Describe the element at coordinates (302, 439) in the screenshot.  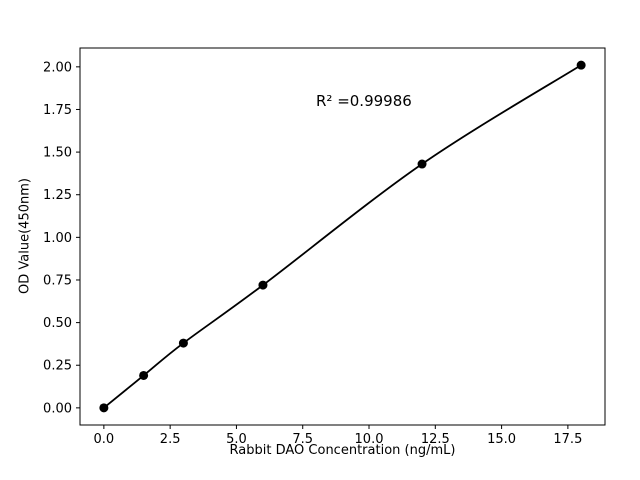
I see `x-tick-label: 7.5` at that location.